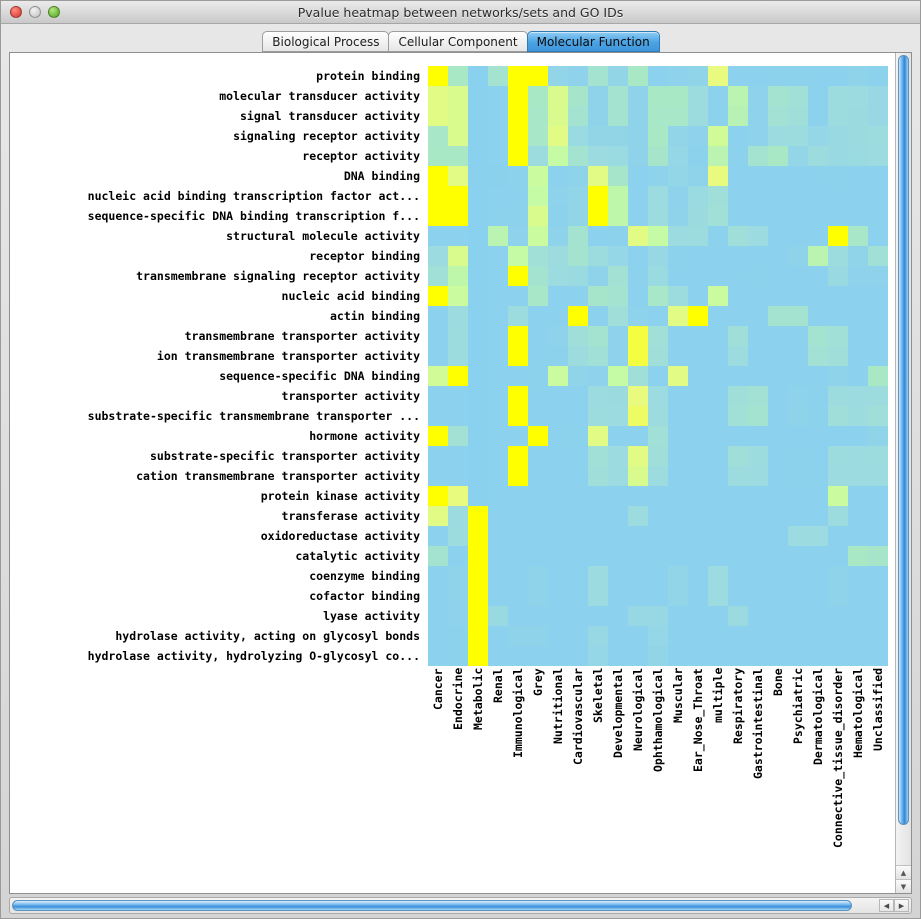  I want to click on horizontal-scrollbar: ◀ ▶, so click(460, 905).